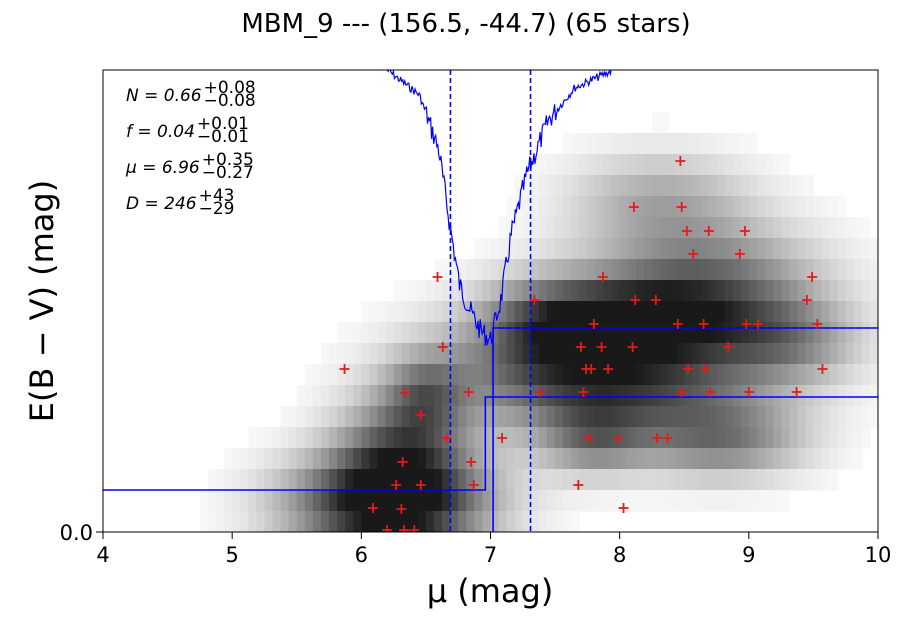  What do you see at coordinates (465, 24) in the screenshot?
I see `chart-title: MBM_9 --- (156.5, -44.7) (65 stars)` at bounding box center [465, 24].